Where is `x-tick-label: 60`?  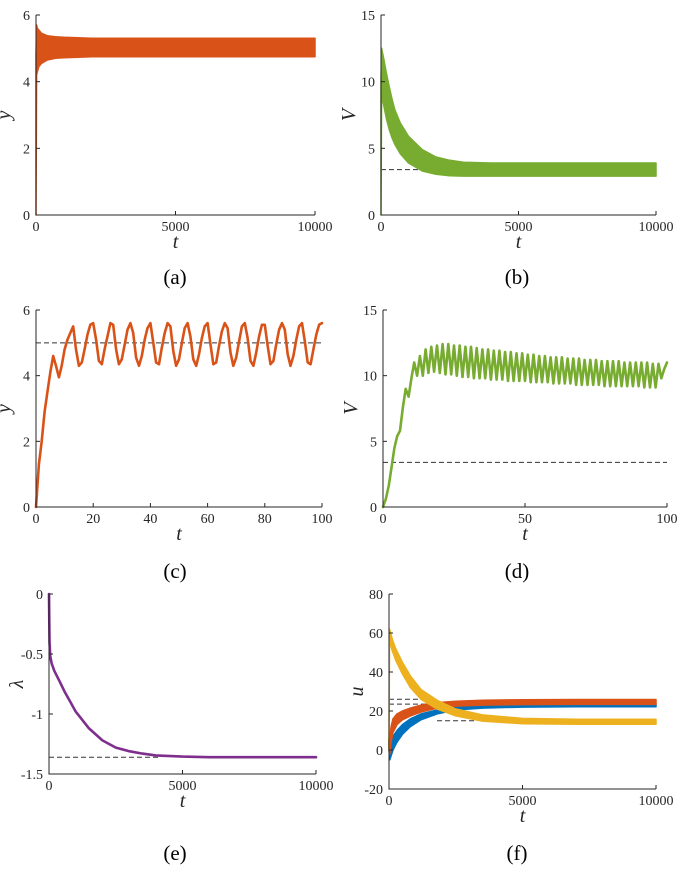 x-tick-label: 60 is located at coordinates (208, 519).